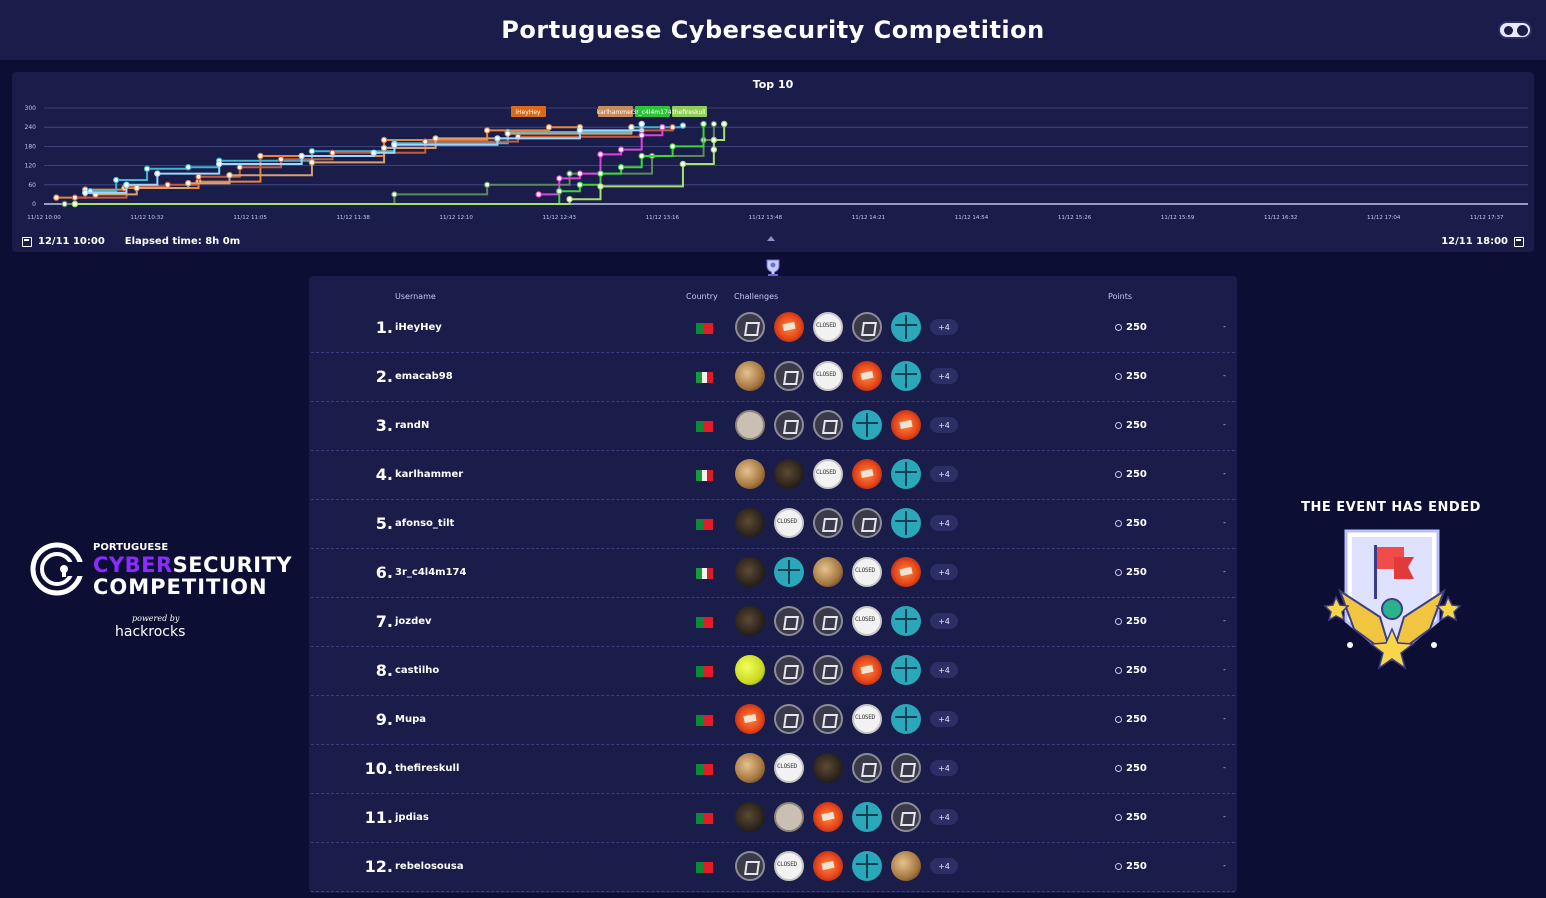 This screenshot has width=1546, height=898. Describe the element at coordinates (773, 720) in the screenshot. I see `leaderboard-row: 9. Mupa +4 250 -` at that location.